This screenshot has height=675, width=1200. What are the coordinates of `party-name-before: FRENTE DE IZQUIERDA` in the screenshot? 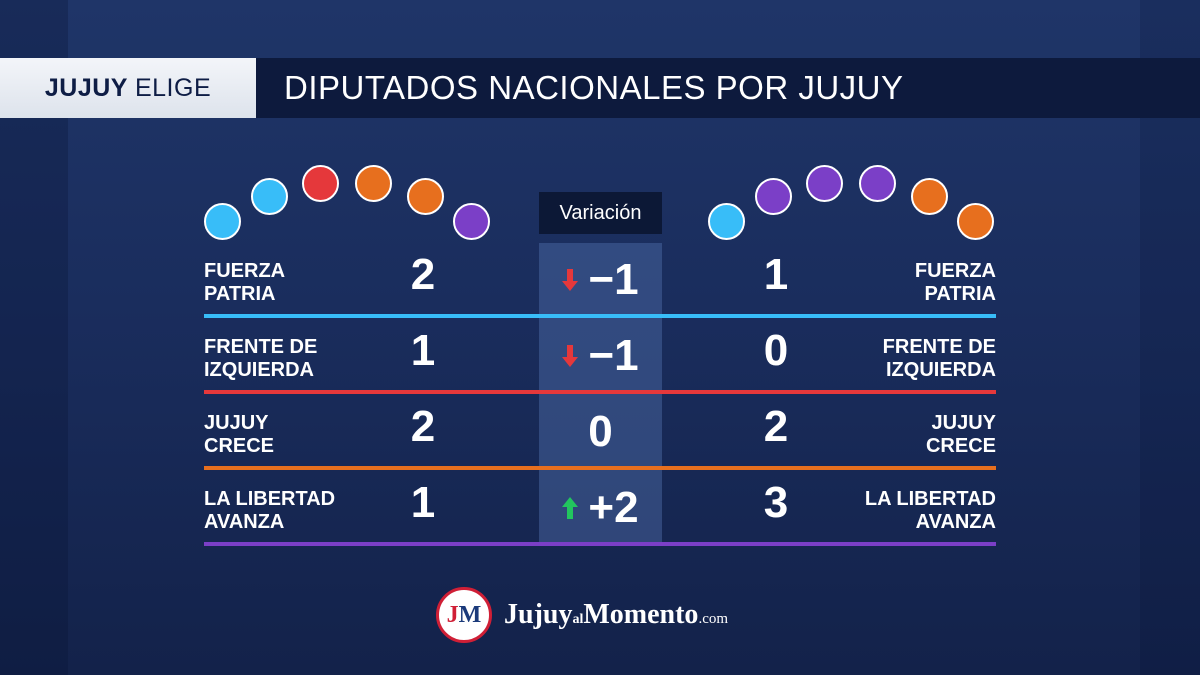 It's located at (294, 359).